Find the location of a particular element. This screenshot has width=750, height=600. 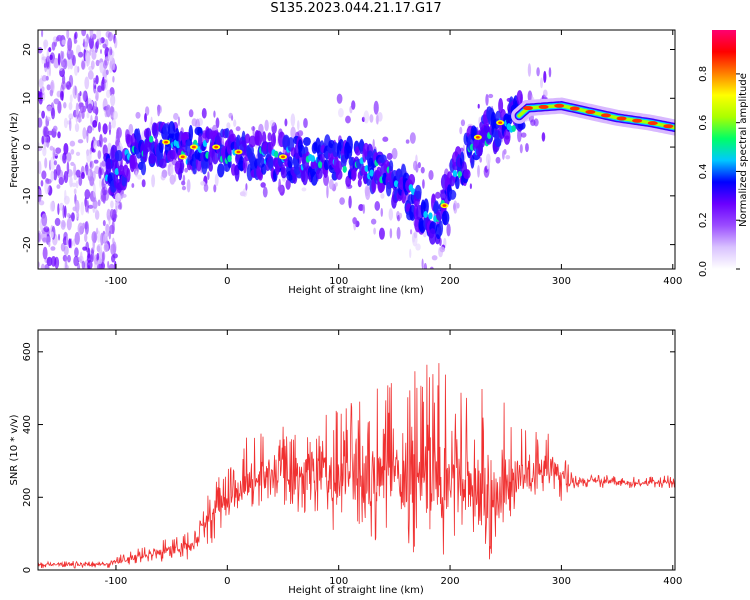

spectrogram-x-tick-label: 400 is located at coordinates (672, 281).